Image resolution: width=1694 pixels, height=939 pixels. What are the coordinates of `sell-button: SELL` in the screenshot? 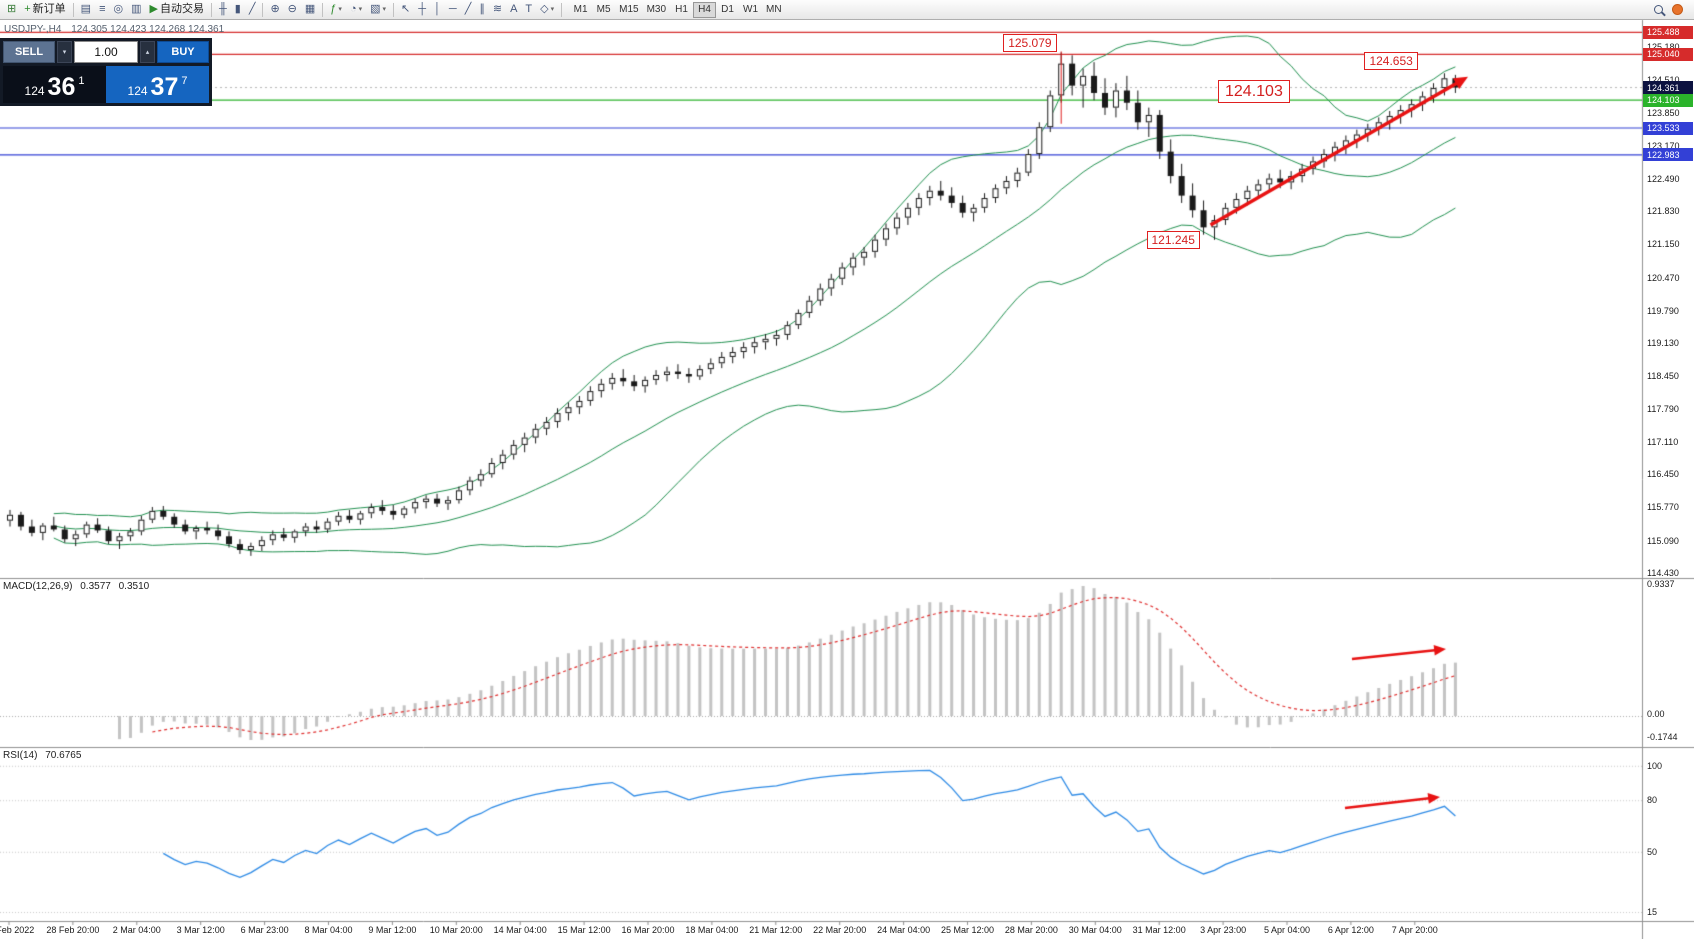 It's located at (29, 52).